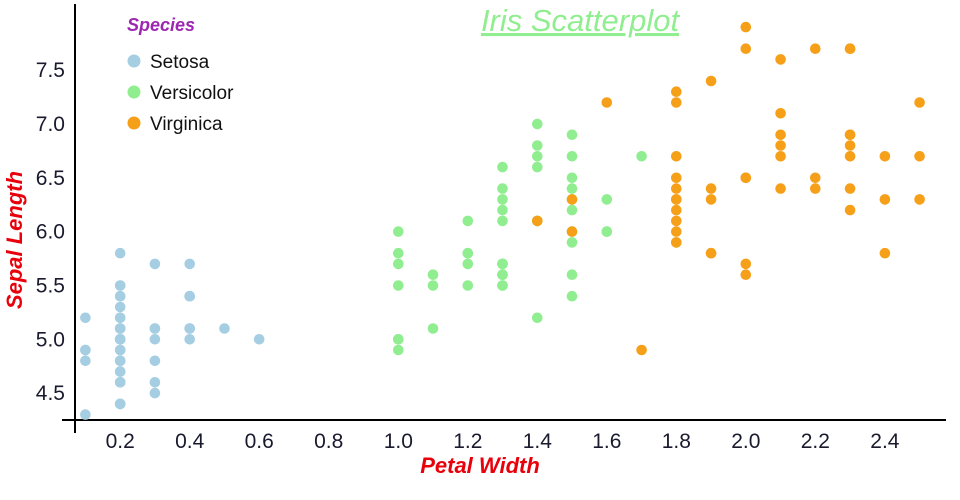 This screenshot has width=960, height=500. Describe the element at coordinates (328, 441) in the screenshot. I see `x-tick-label: 0.8` at that location.